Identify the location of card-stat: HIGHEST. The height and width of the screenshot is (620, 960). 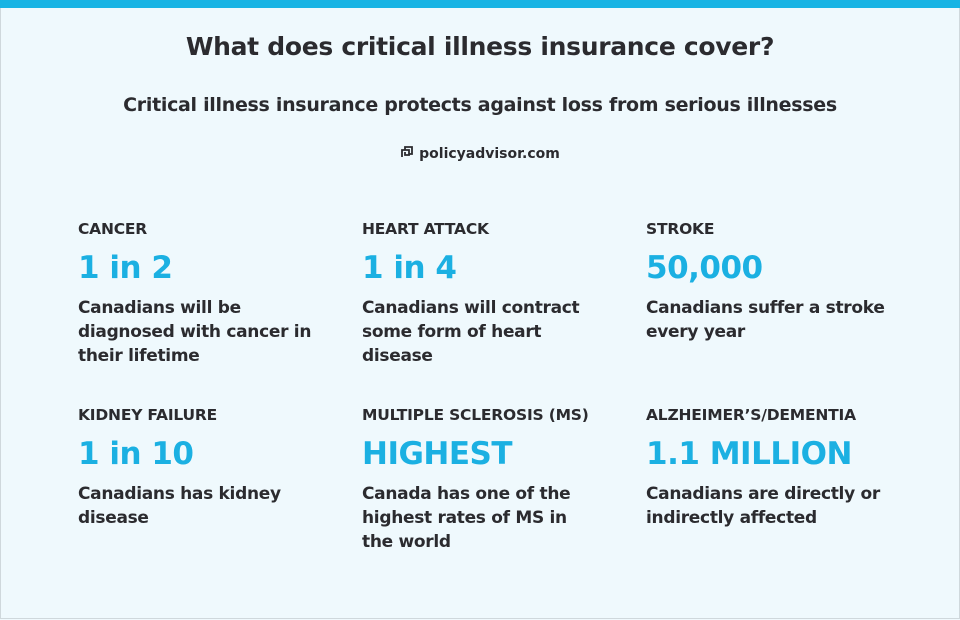
(437, 454).